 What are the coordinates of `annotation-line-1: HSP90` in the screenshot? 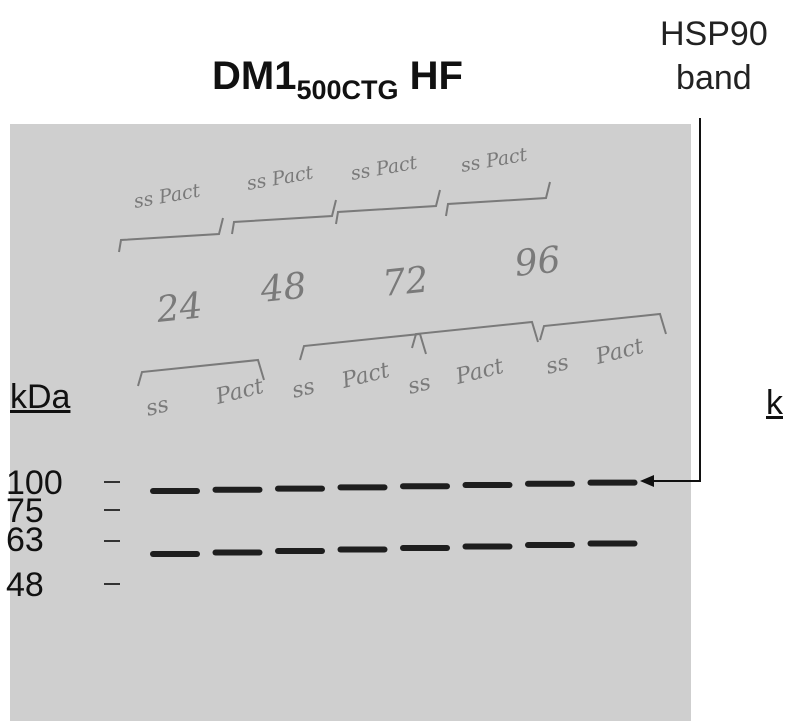 It's located at (714, 34).